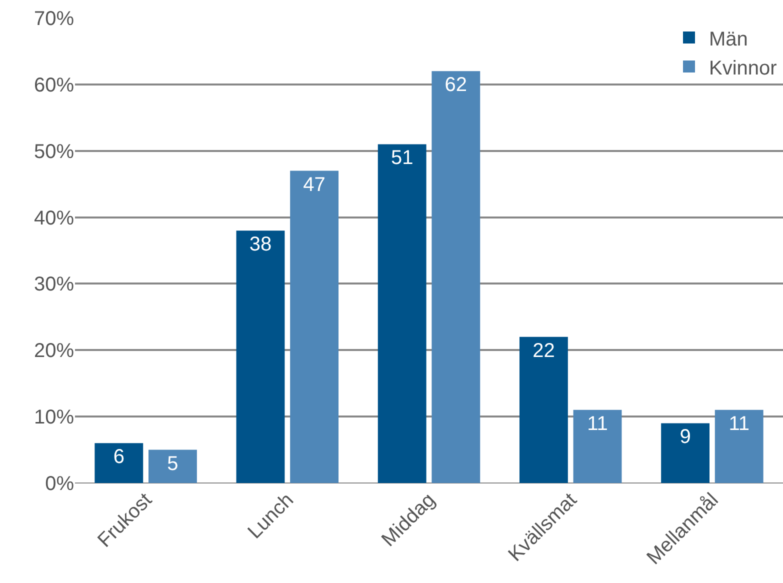 The image size is (783, 583). What do you see at coordinates (260, 245) in the screenshot?
I see `data-label: 38` at bounding box center [260, 245].